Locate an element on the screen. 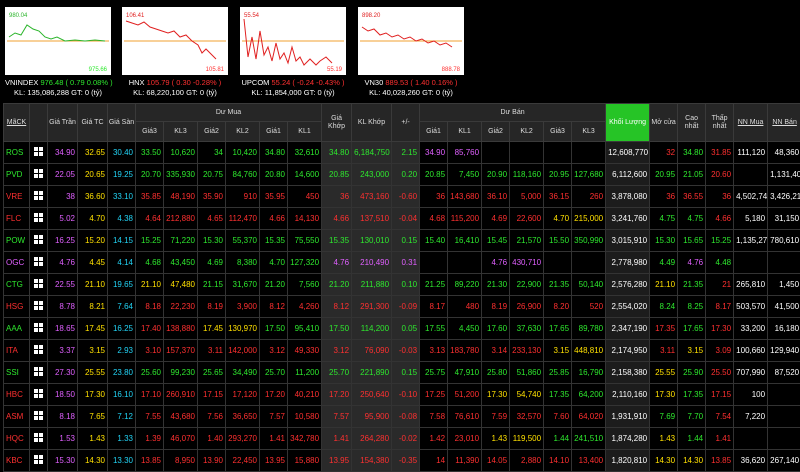  data-cell: 100,660 is located at coordinates (751, 351).